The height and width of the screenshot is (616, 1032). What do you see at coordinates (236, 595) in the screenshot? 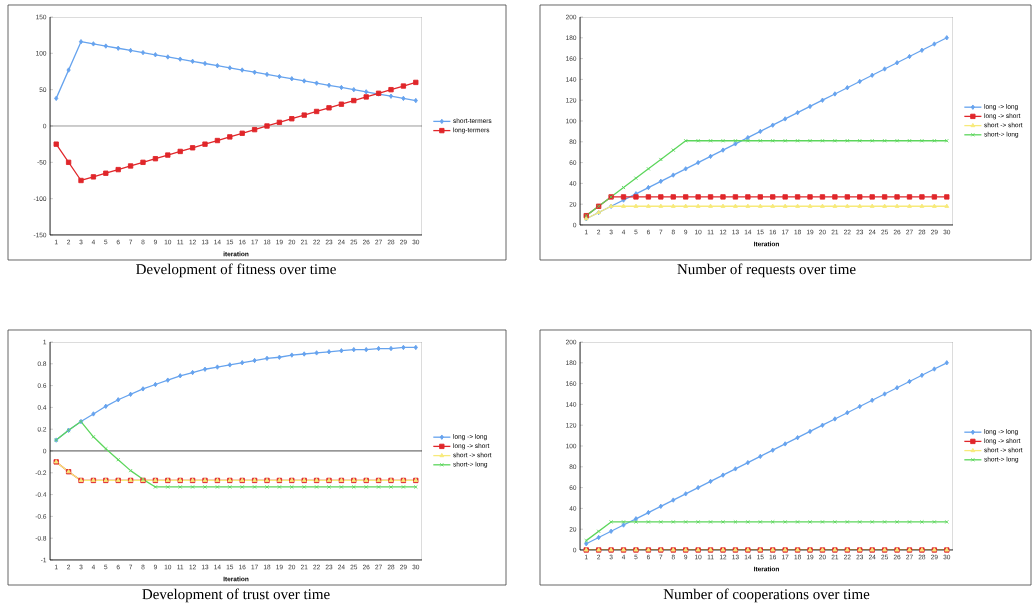
I see `text: Development of trust over time` at bounding box center [236, 595].